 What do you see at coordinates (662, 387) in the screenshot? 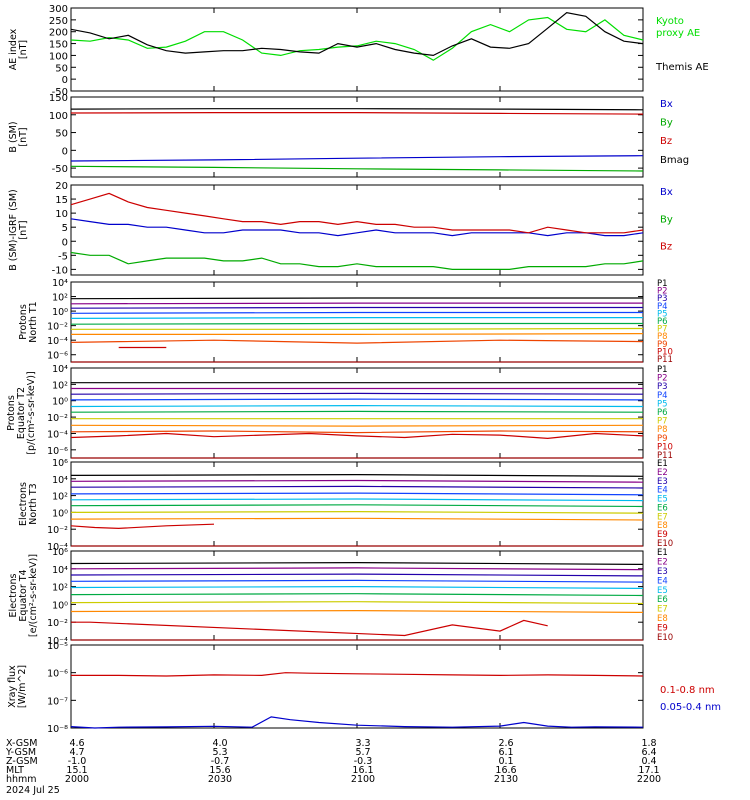
I see `legend-entry: P3` at bounding box center [662, 387].